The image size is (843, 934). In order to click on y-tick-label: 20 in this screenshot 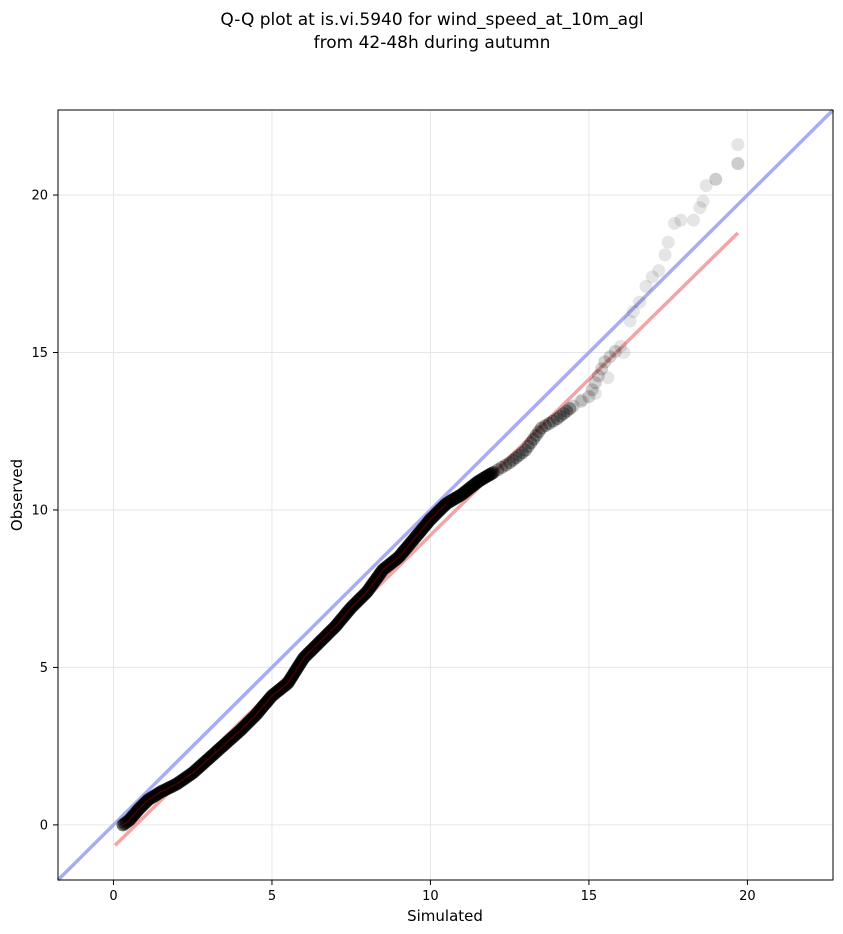, I will do `click(39, 196)`.